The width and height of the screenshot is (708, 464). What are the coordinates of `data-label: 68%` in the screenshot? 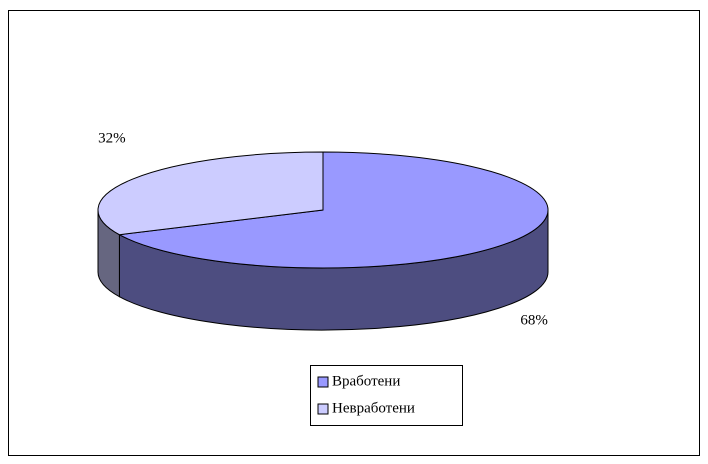 It's located at (534, 321).